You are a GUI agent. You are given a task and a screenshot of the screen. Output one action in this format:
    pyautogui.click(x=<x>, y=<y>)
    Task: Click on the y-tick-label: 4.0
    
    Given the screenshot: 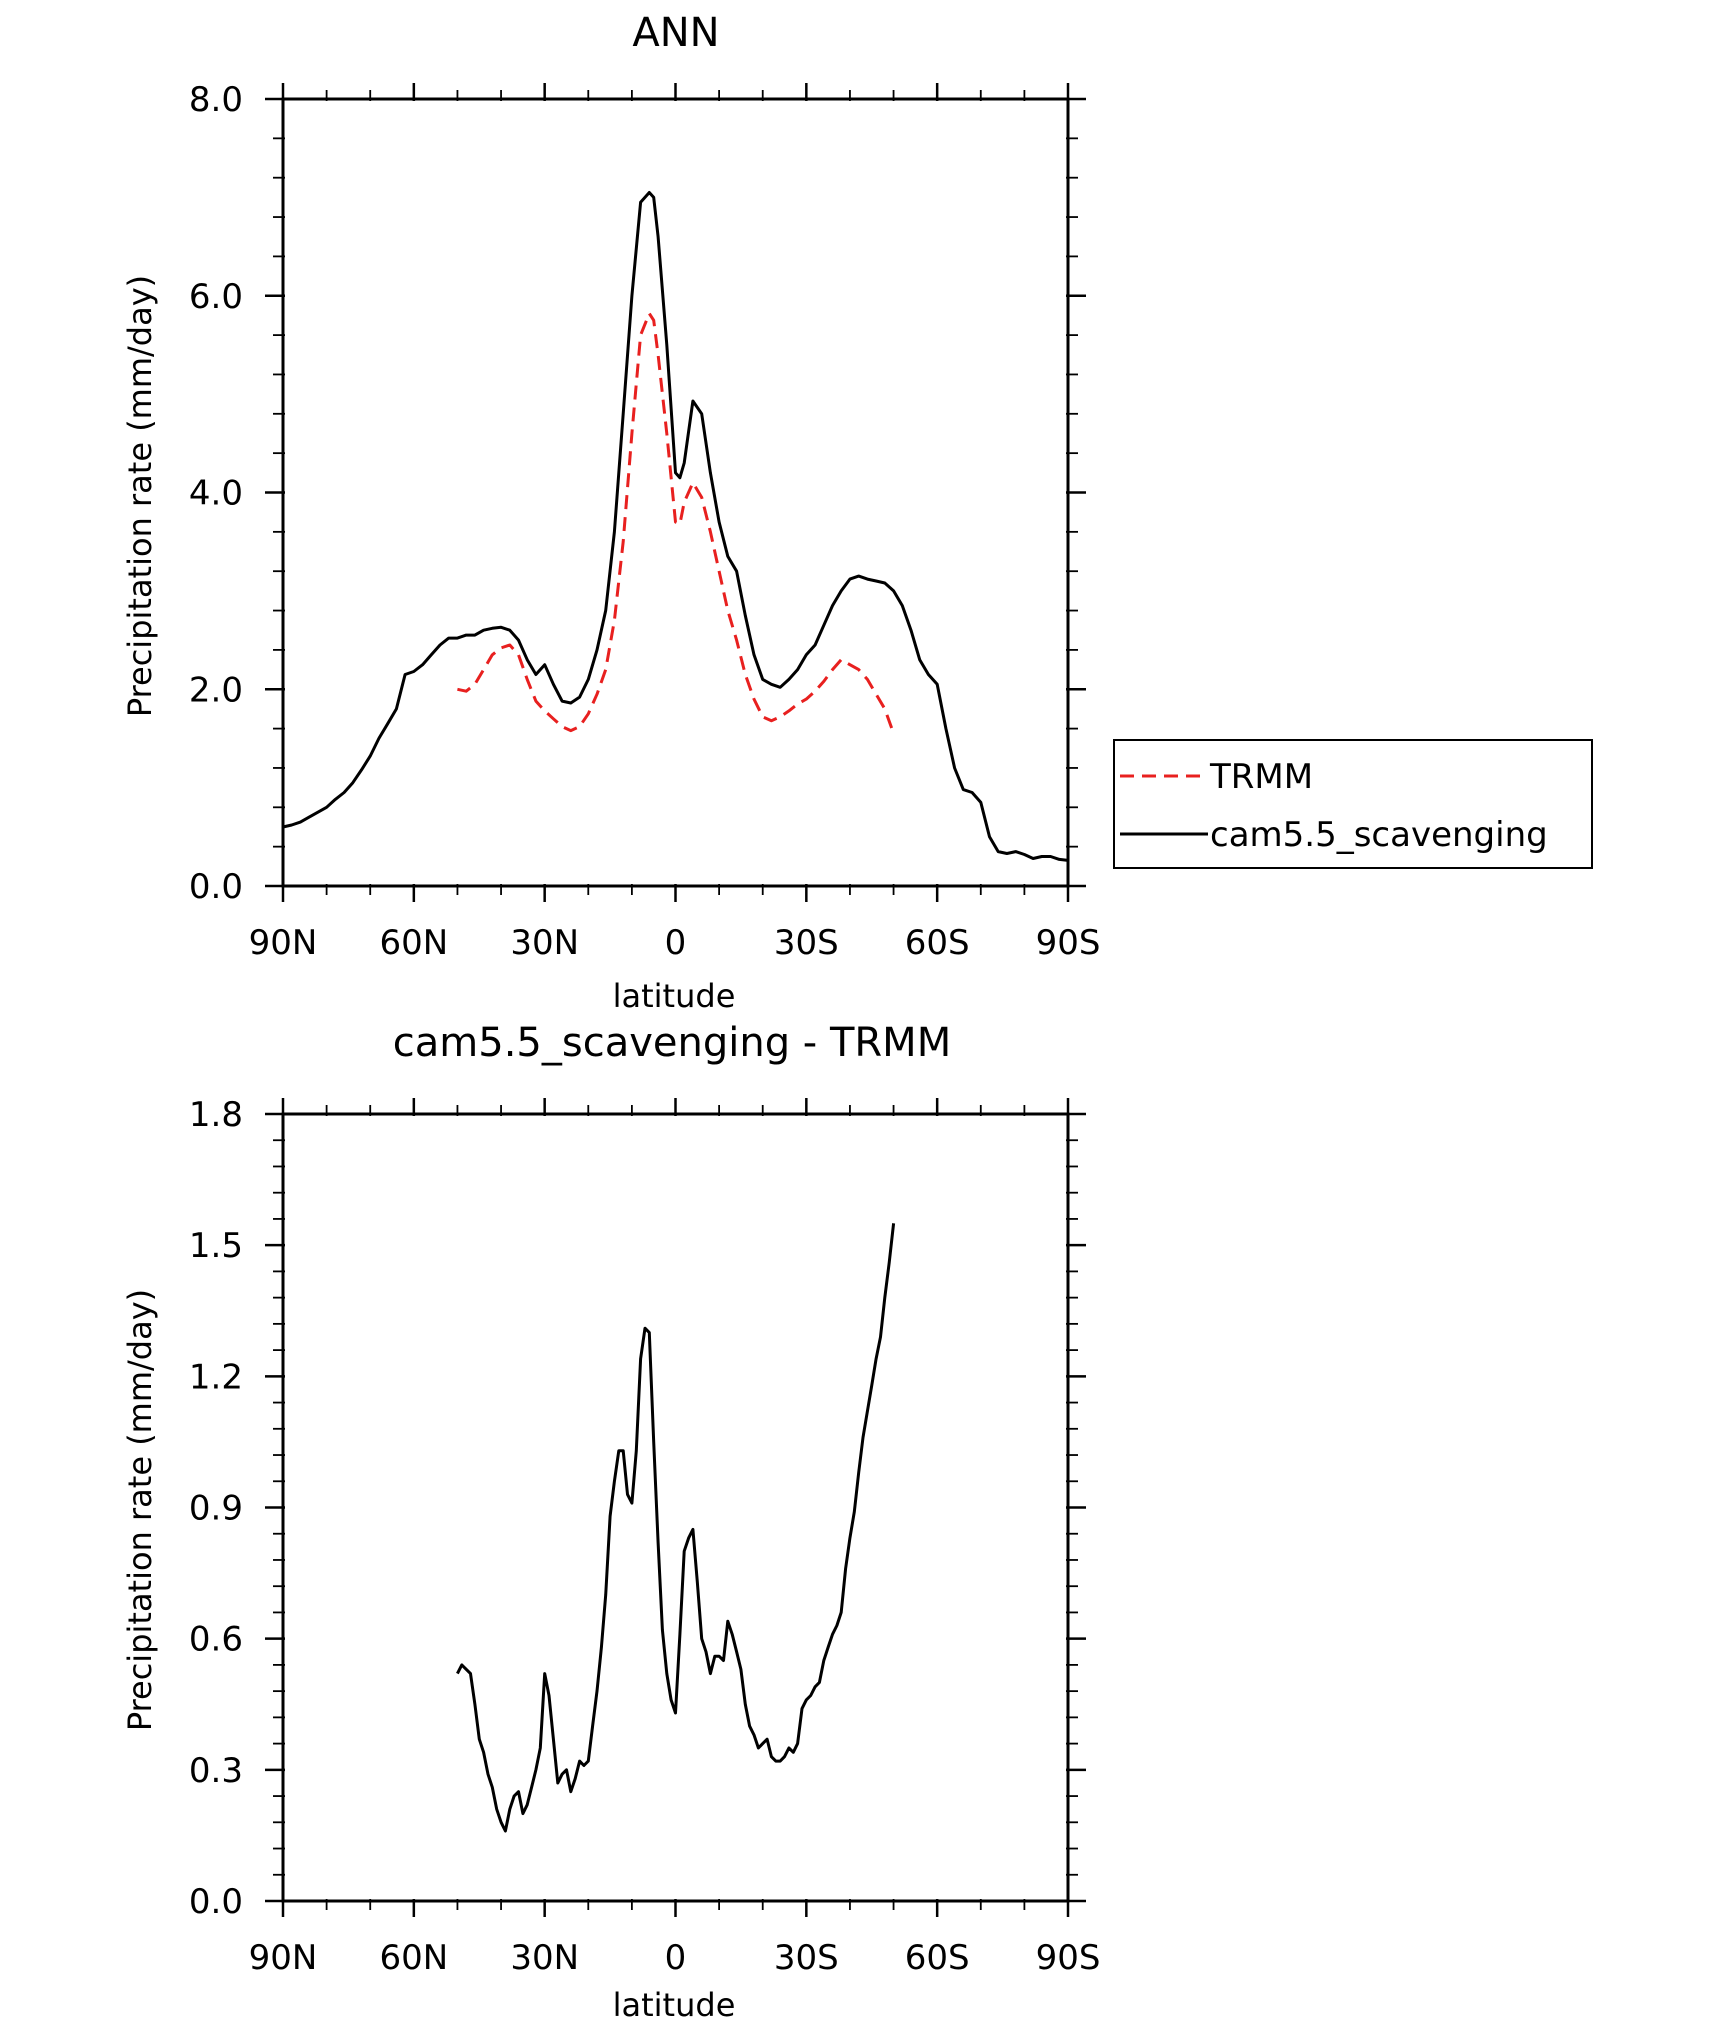 What is the action you would take?
    pyautogui.click(x=216, y=494)
    